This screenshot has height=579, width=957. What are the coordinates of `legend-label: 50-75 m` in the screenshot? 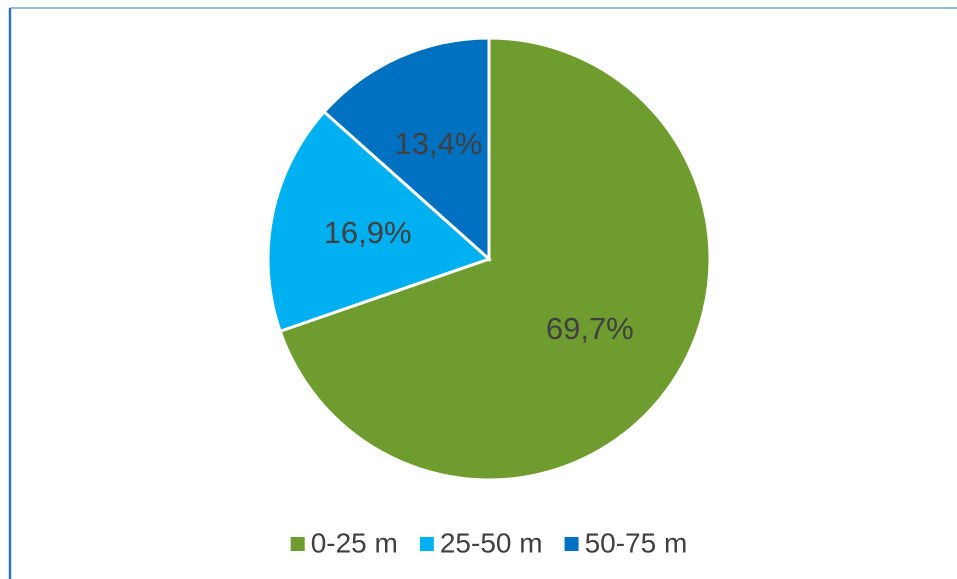 It's located at (636, 542).